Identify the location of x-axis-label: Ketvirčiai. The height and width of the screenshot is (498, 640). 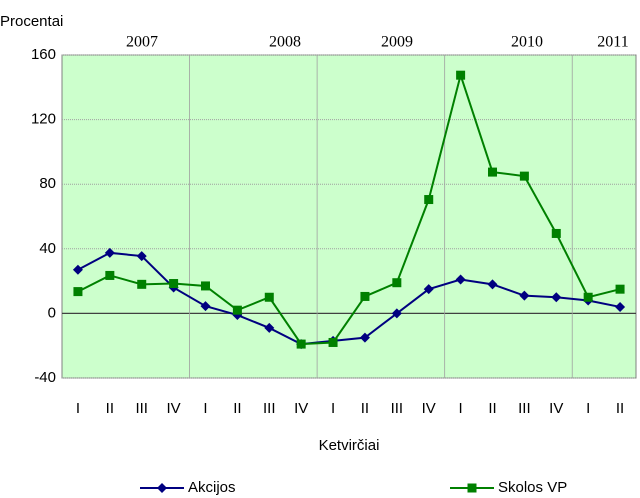
(349, 445).